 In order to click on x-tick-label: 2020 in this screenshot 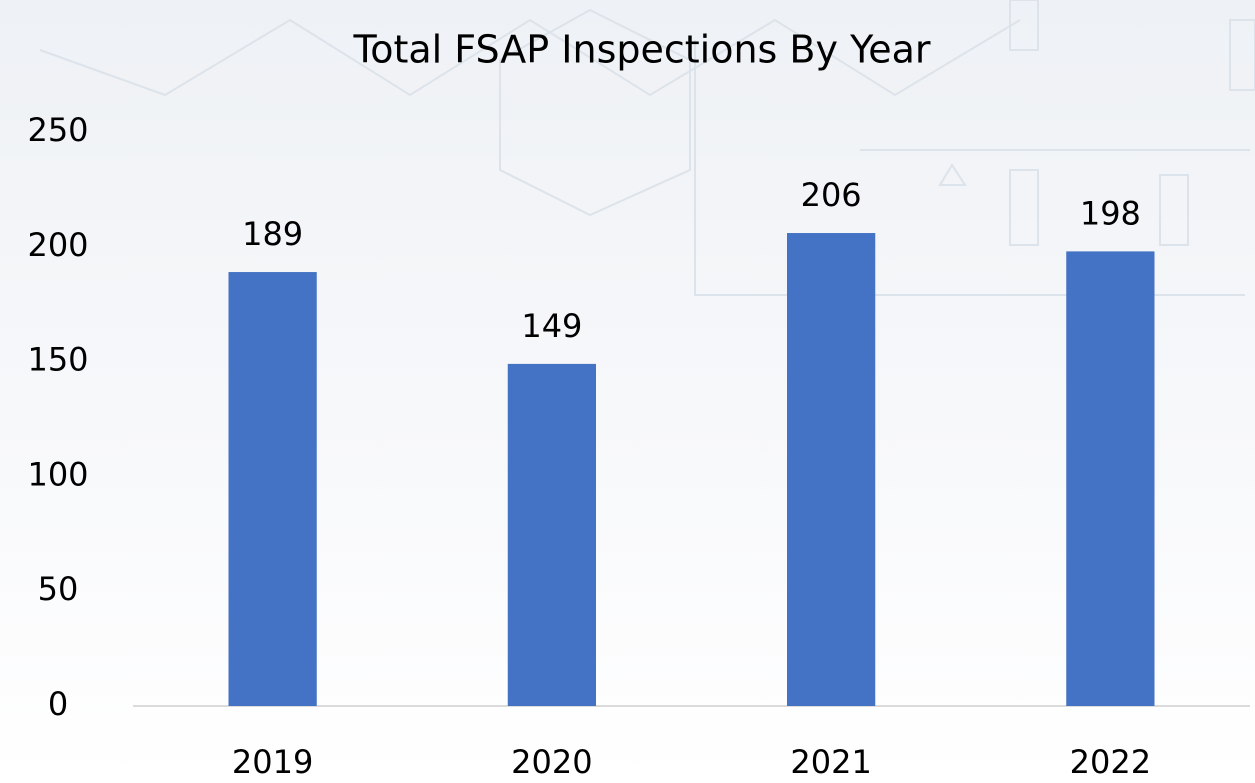, I will do `click(551, 762)`.